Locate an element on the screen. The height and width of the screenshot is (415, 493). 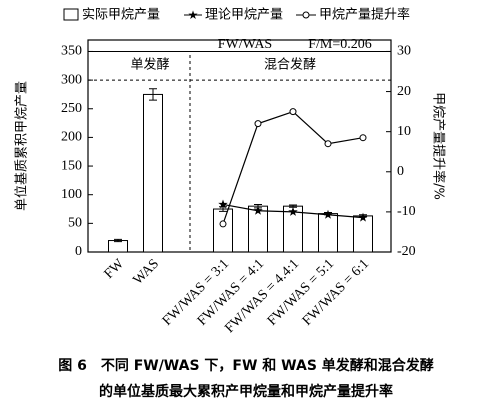
y-tick-label: 50 is located at coordinates (75, 223).